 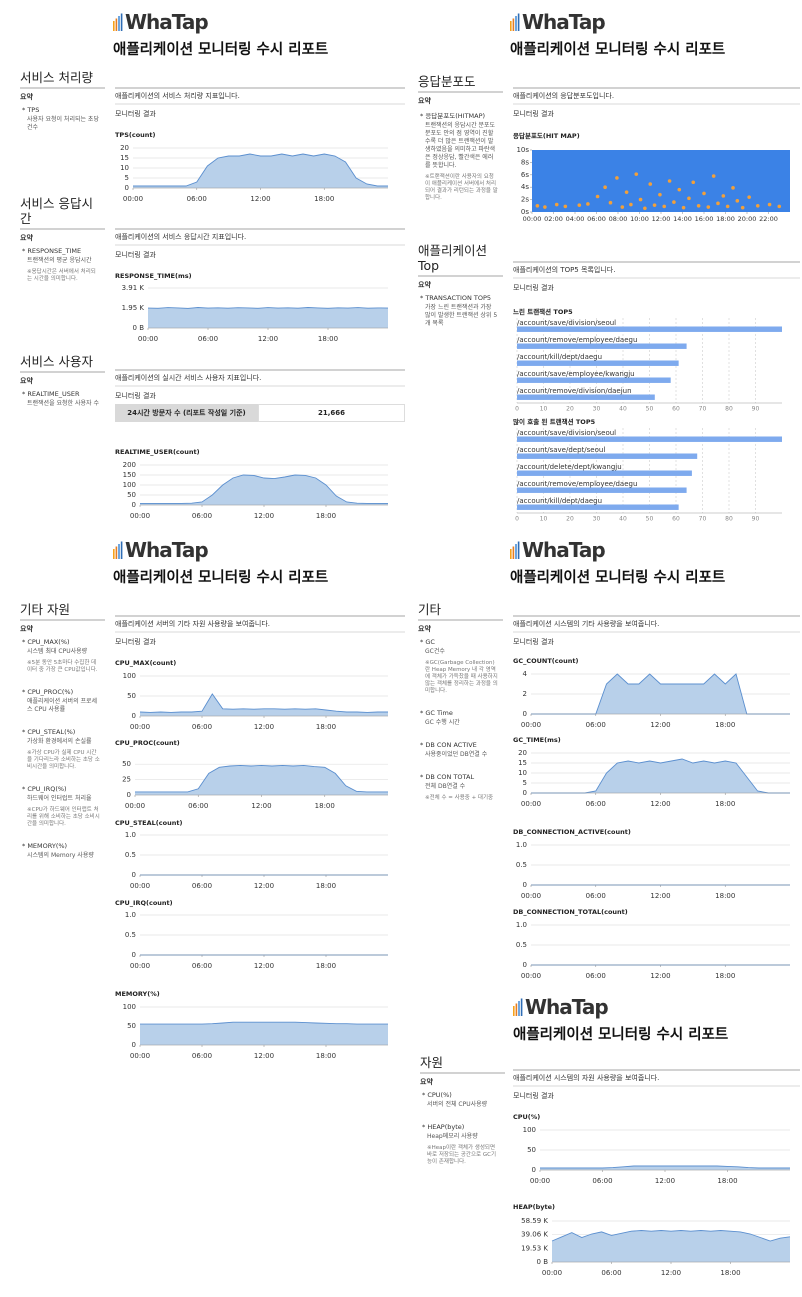 What do you see at coordinates (461, 1127) in the screenshot?
I see `item-name: HEAP(byte)` at bounding box center [461, 1127].